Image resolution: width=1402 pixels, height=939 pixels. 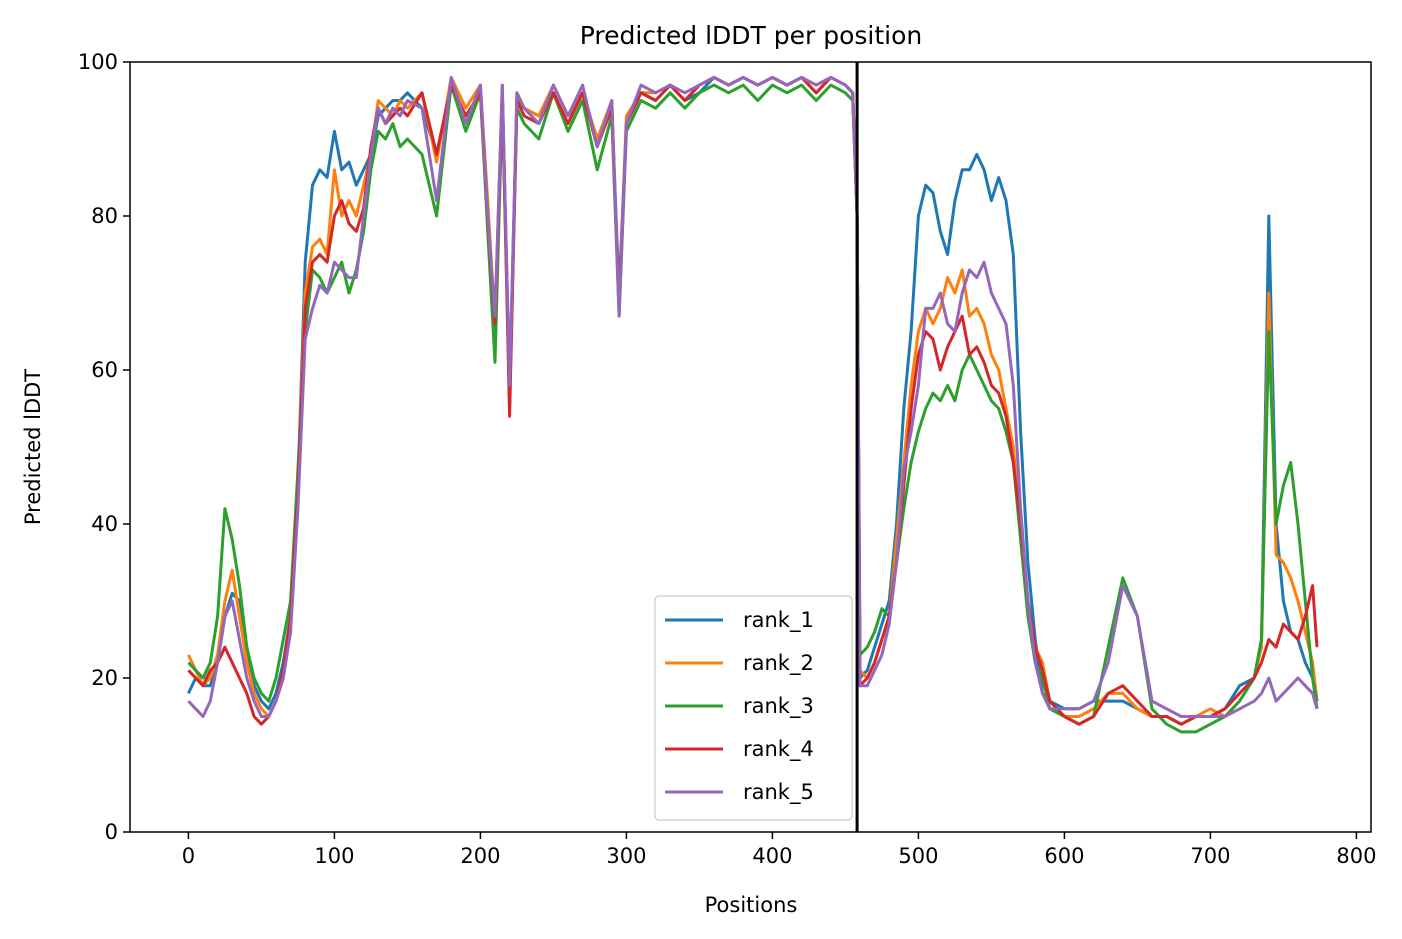 I want to click on x-tick-label: 600, so click(x=1064, y=856).